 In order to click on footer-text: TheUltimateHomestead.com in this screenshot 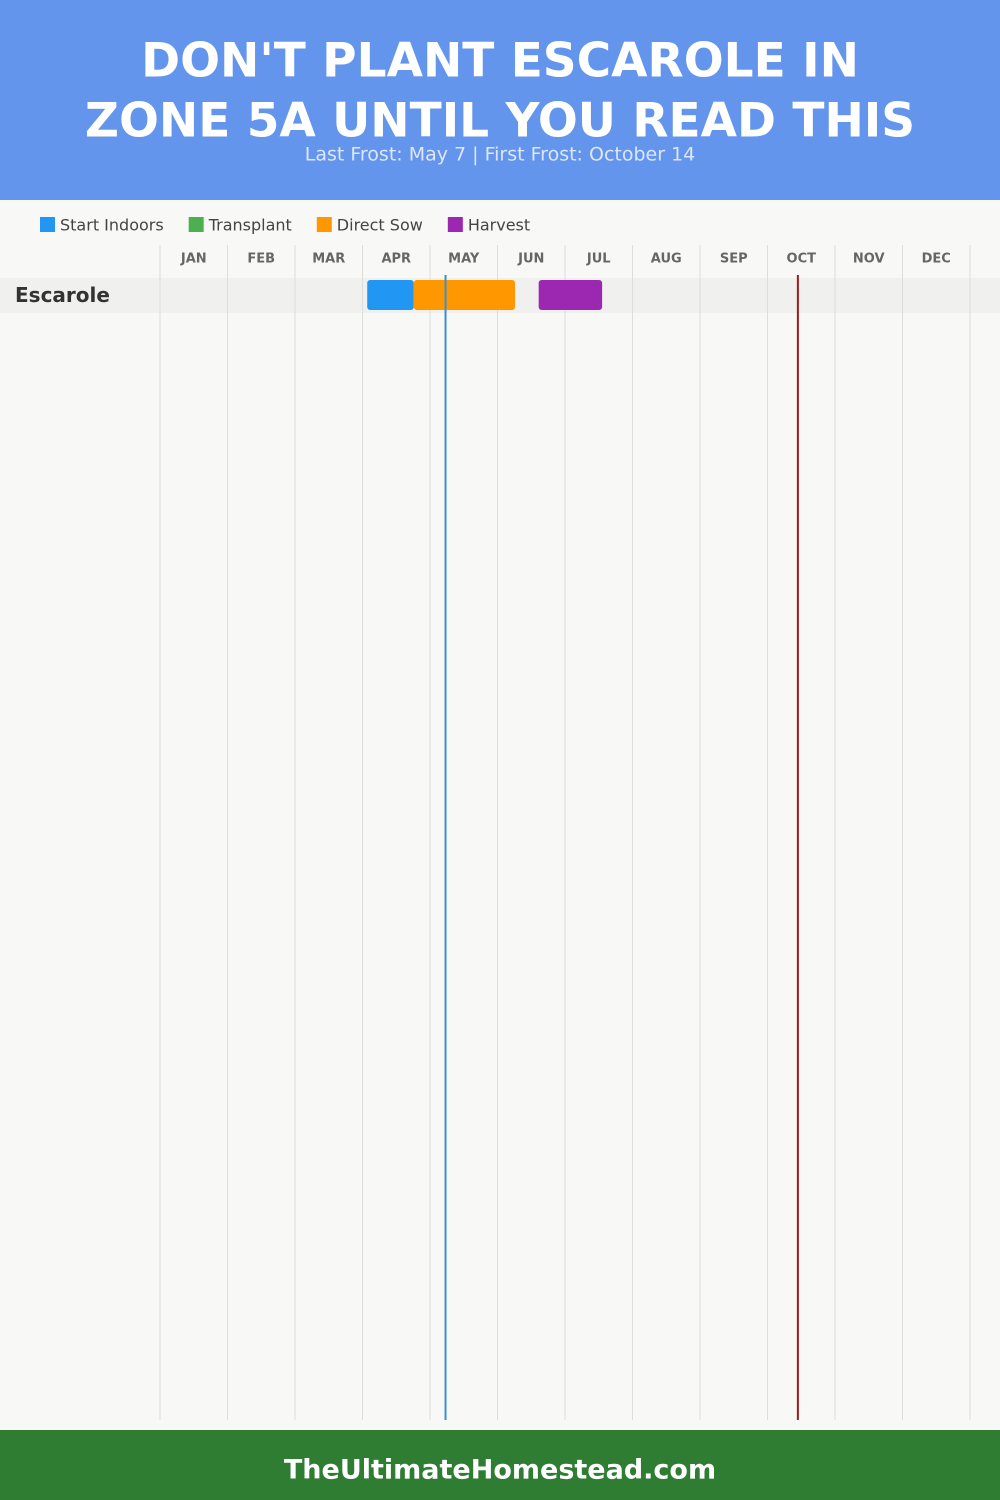, I will do `click(500, 1470)`.